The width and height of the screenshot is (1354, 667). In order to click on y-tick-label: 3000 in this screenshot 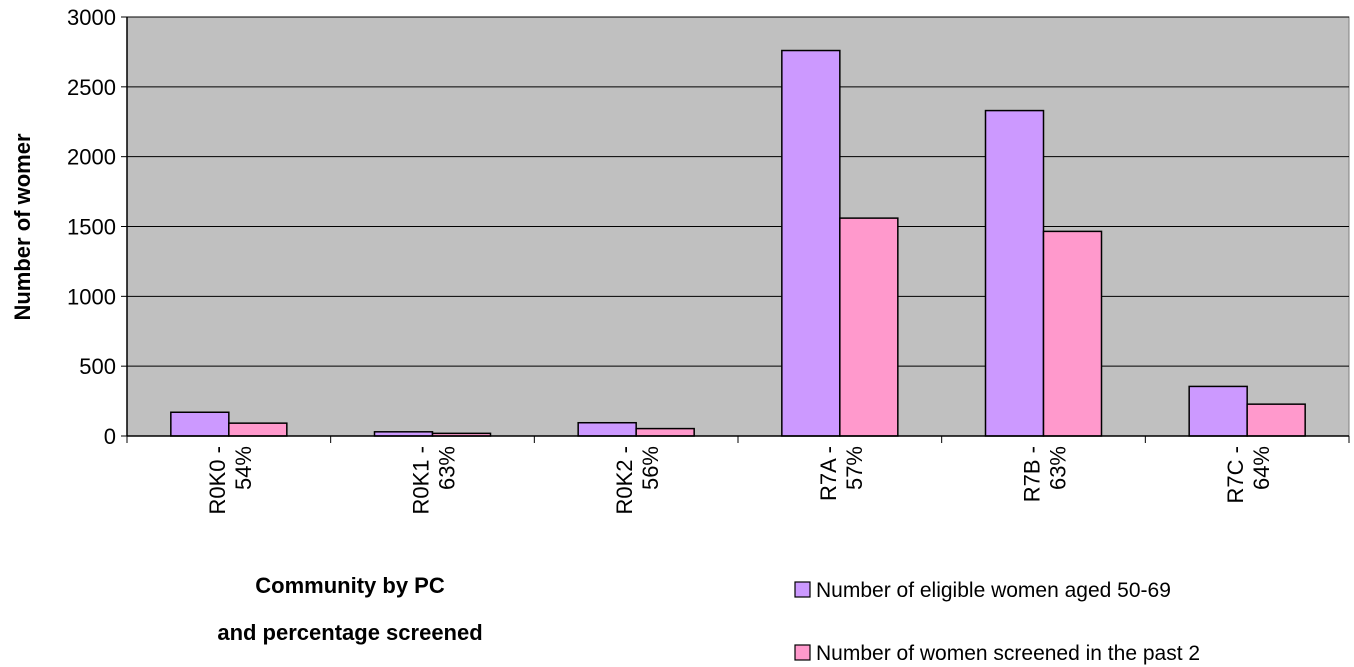, I will do `click(91, 17)`.